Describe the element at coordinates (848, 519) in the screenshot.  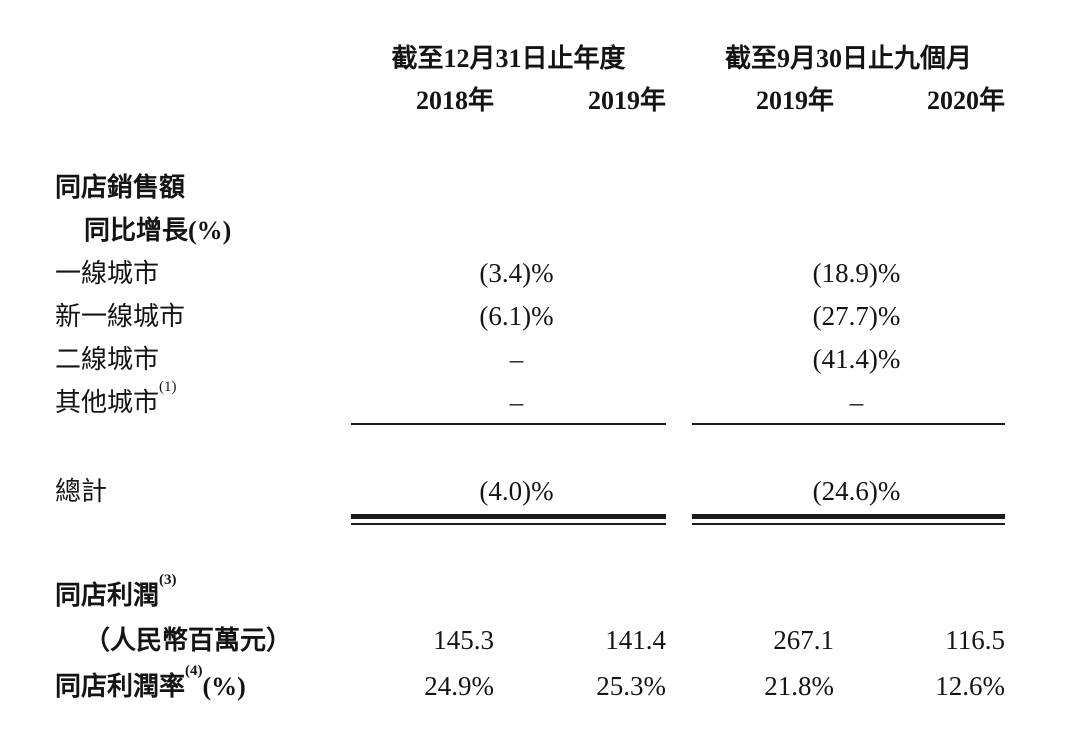
I see `total-double-rule-group2` at that location.